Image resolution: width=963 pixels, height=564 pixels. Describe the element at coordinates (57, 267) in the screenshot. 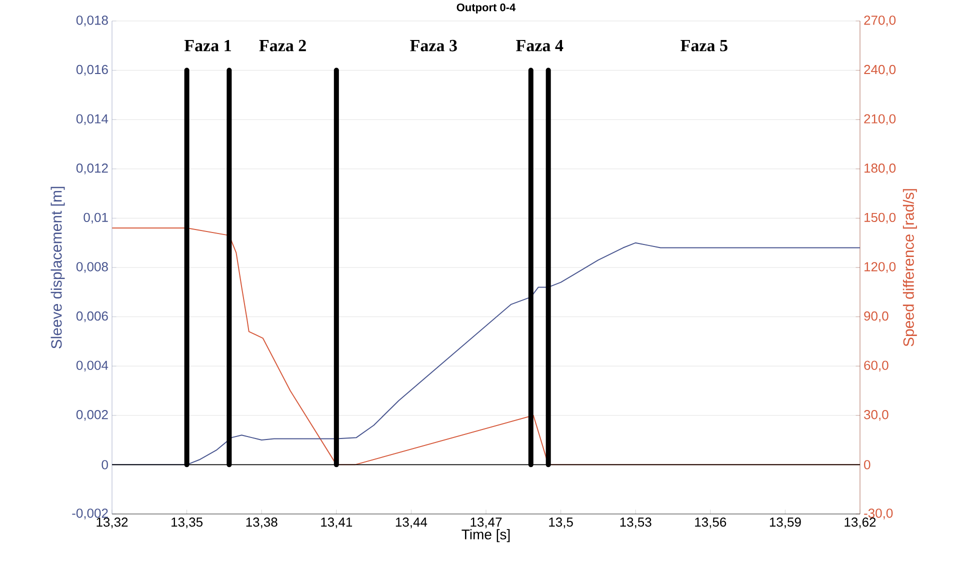

I see `y-axis-title: Sleeve displacement [m]` at that location.